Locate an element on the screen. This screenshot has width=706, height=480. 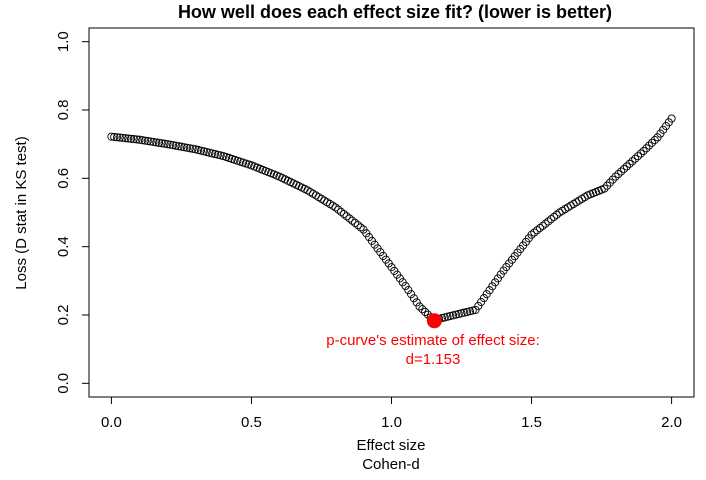
y-axis-label: Loss (D stat in KS test) is located at coordinates (21, 212).